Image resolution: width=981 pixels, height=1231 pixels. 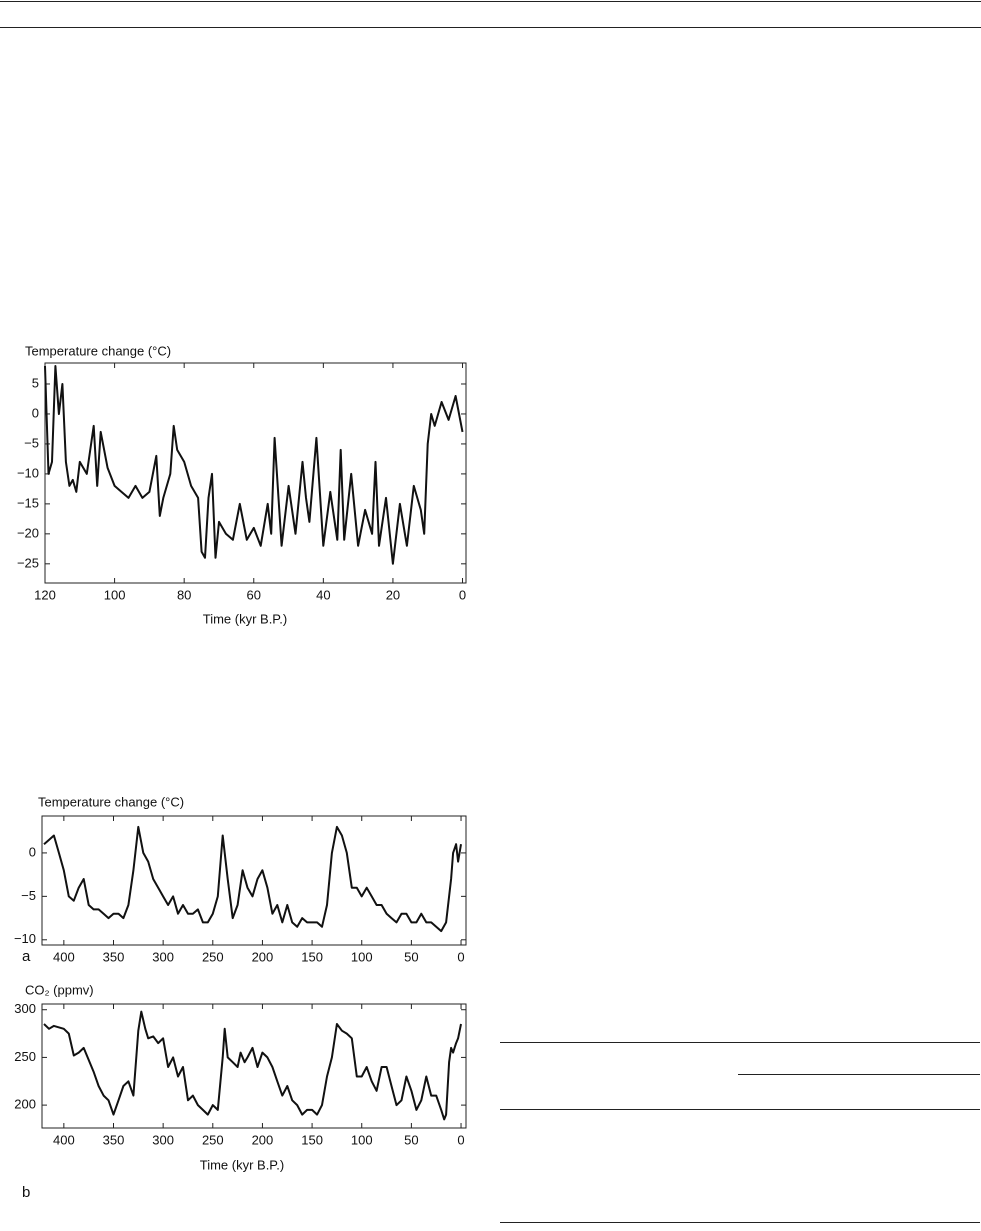 What do you see at coordinates (25, 1104) in the screenshot?
I see `y-tick-label: 200` at bounding box center [25, 1104].